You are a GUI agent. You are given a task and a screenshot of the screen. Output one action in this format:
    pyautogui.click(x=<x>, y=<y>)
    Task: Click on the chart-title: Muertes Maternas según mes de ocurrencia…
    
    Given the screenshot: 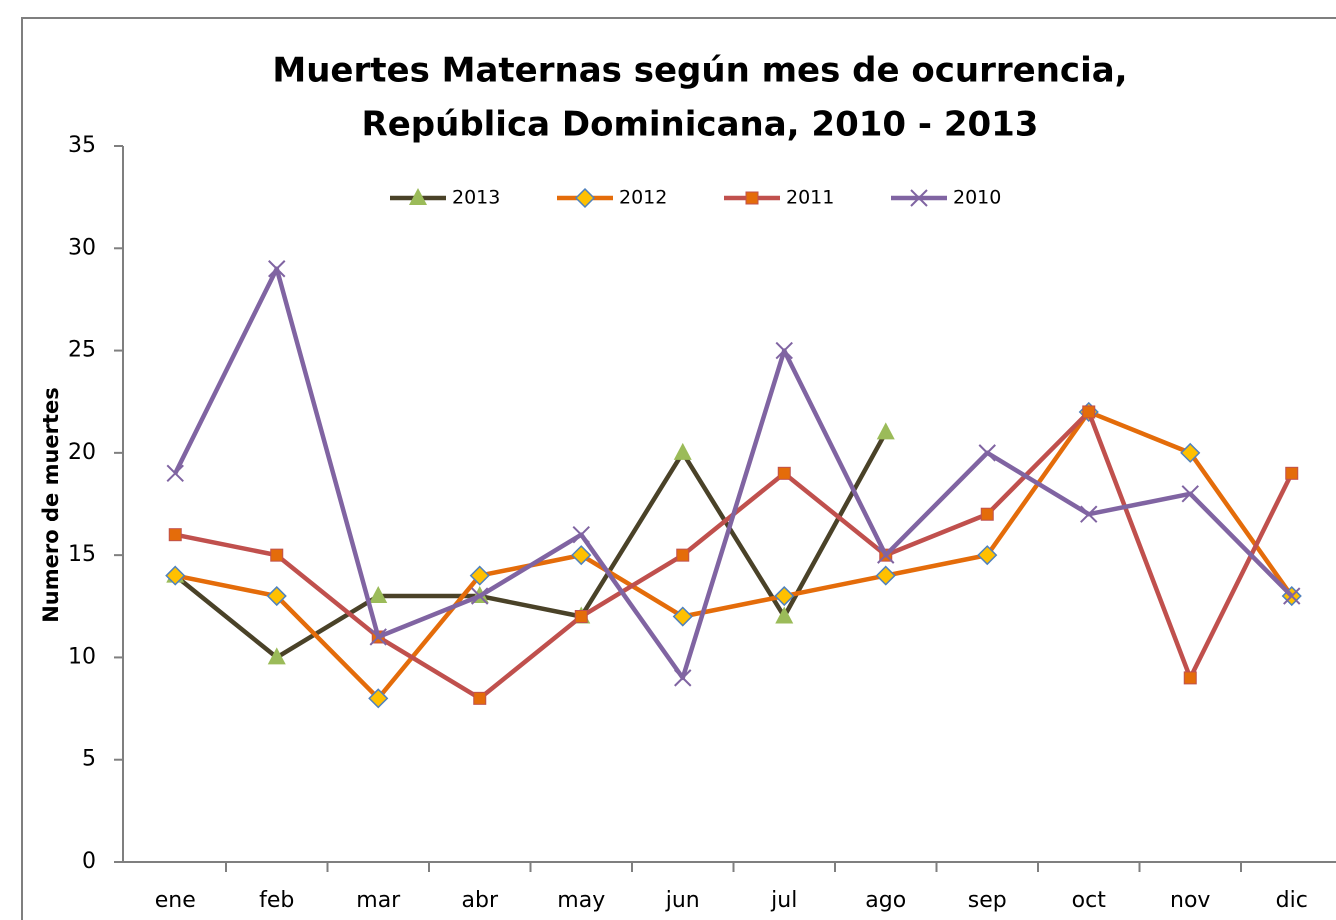 What is the action you would take?
    pyautogui.click(x=699, y=71)
    